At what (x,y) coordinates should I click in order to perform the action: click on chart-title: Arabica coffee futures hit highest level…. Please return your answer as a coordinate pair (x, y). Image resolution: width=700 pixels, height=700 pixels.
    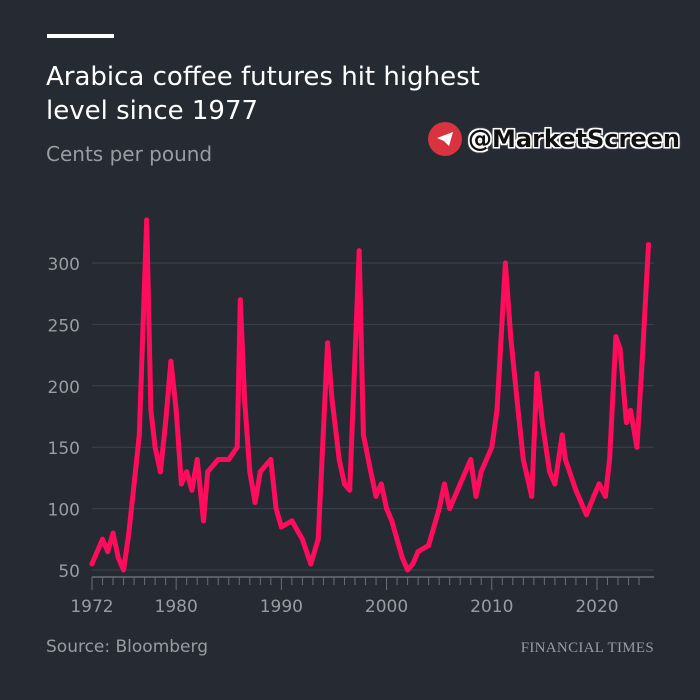
    Looking at the image, I should click on (263, 94).